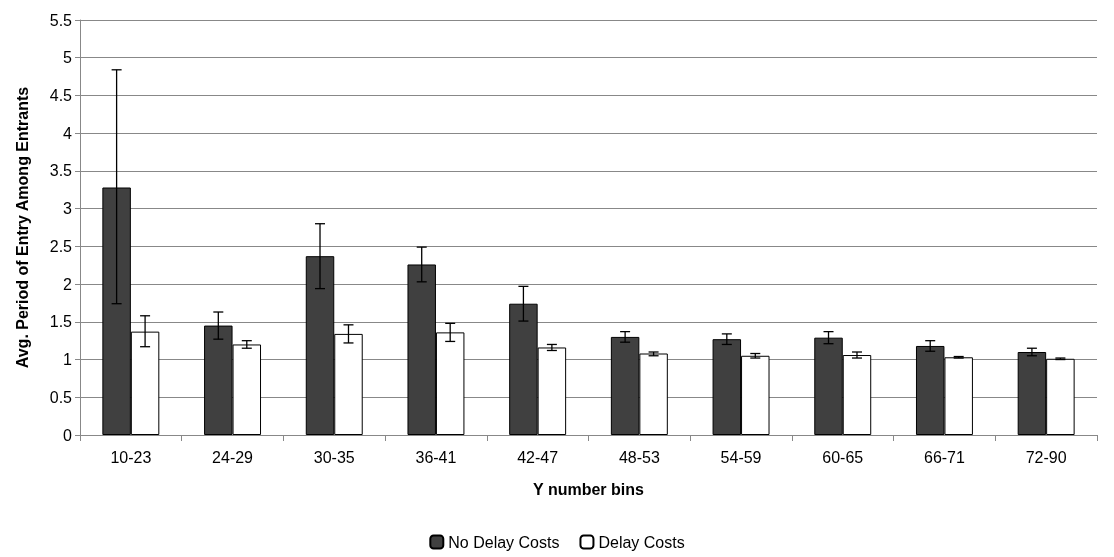 The height and width of the screenshot is (557, 1114). Describe the element at coordinates (641, 542) in the screenshot. I see `legend-label: Delay Costs` at that location.